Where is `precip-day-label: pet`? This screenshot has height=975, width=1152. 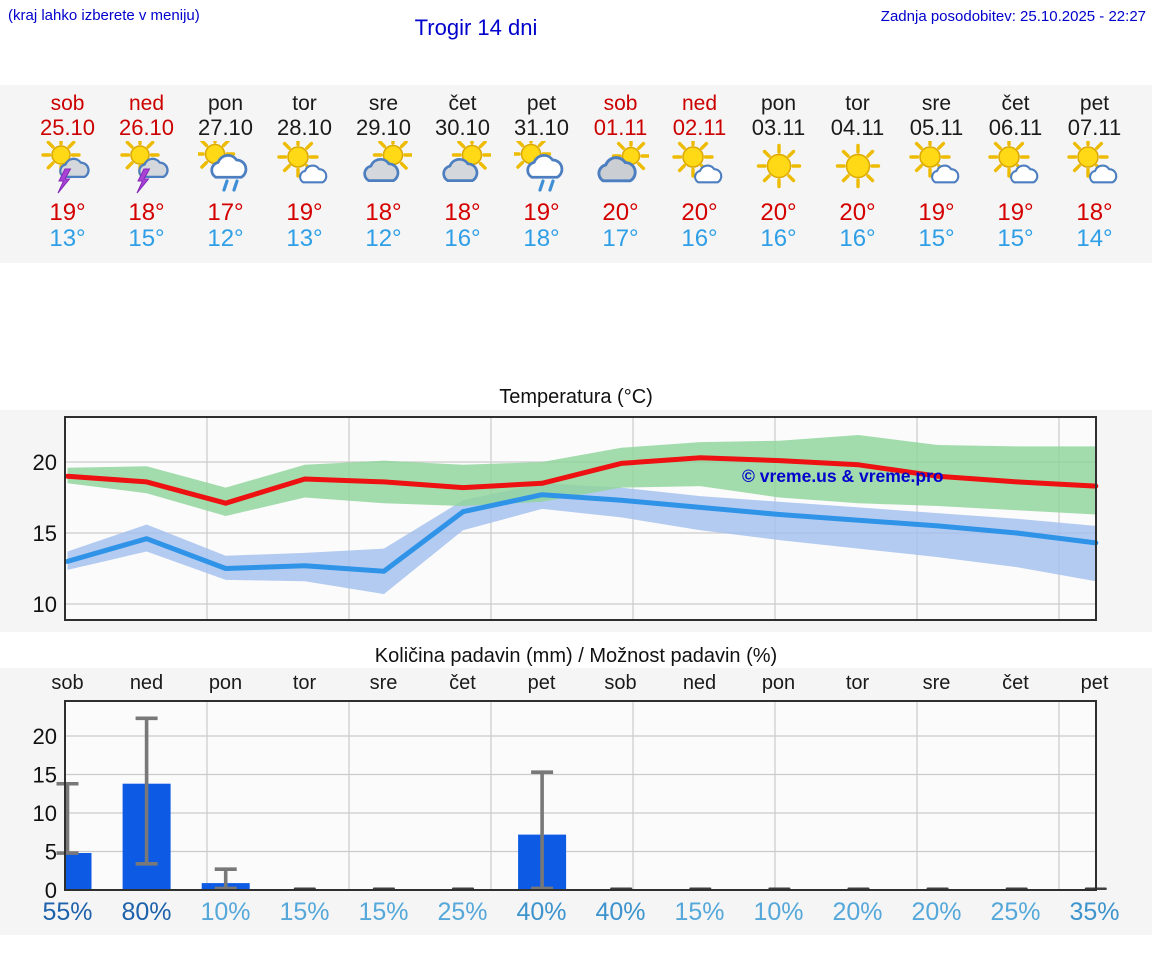
precip-day-label: pet is located at coordinates (1094, 683).